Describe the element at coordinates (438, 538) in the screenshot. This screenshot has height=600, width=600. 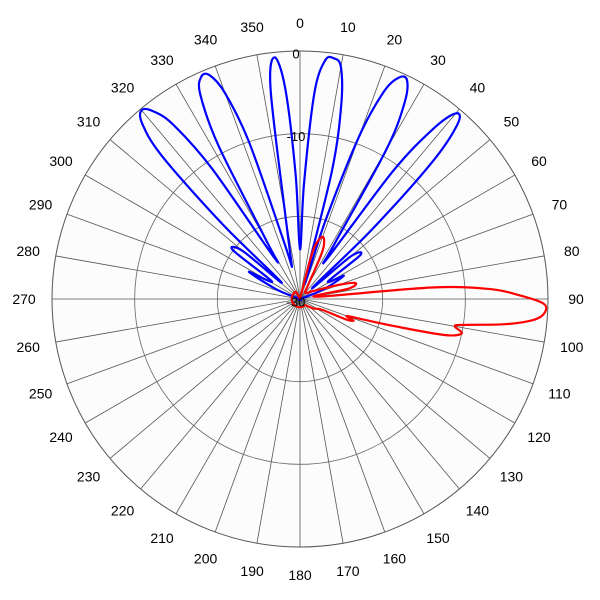
I see `angle-tick-label: 150` at that location.